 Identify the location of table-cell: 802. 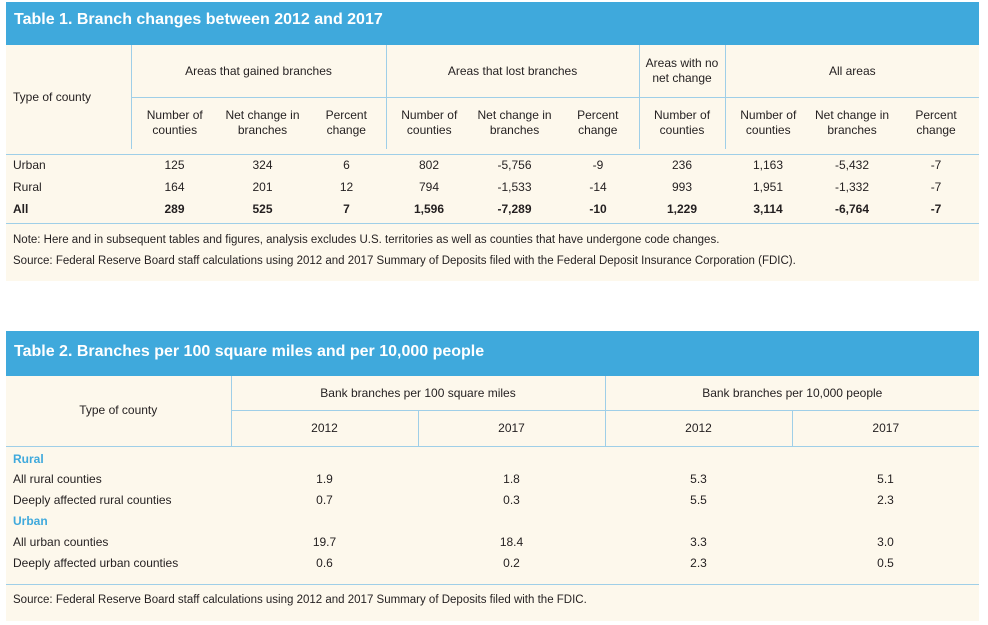
(429, 165).